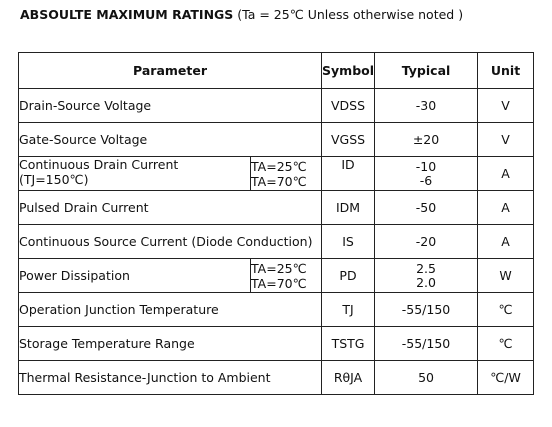 This screenshot has height=427, width=552. What do you see at coordinates (506, 377) in the screenshot?
I see `unit-cell: ℃/W` at bounding box center [506, 377].